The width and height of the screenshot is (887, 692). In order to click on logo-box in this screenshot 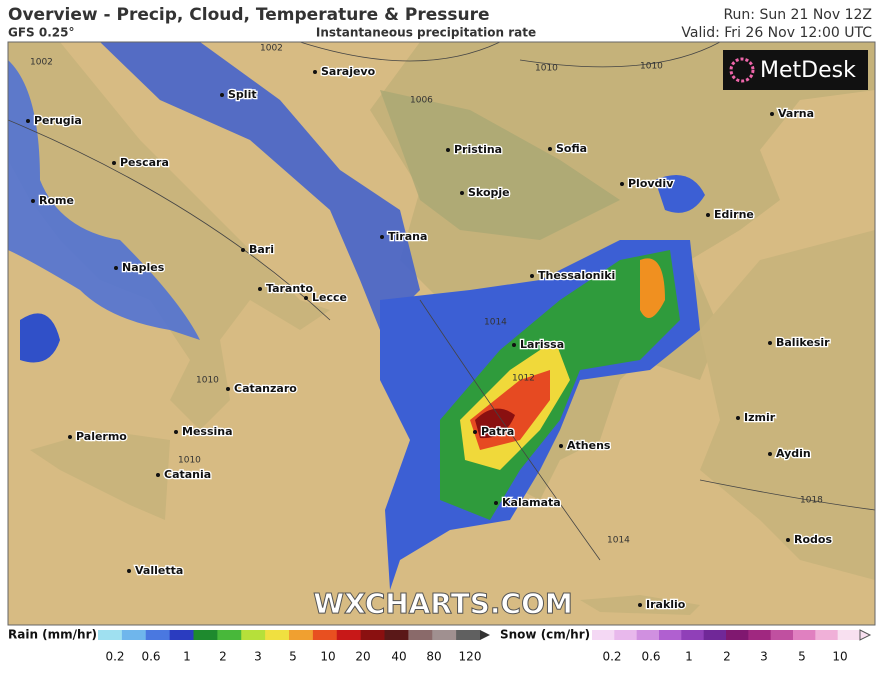, I will do `click(795, 70)`.